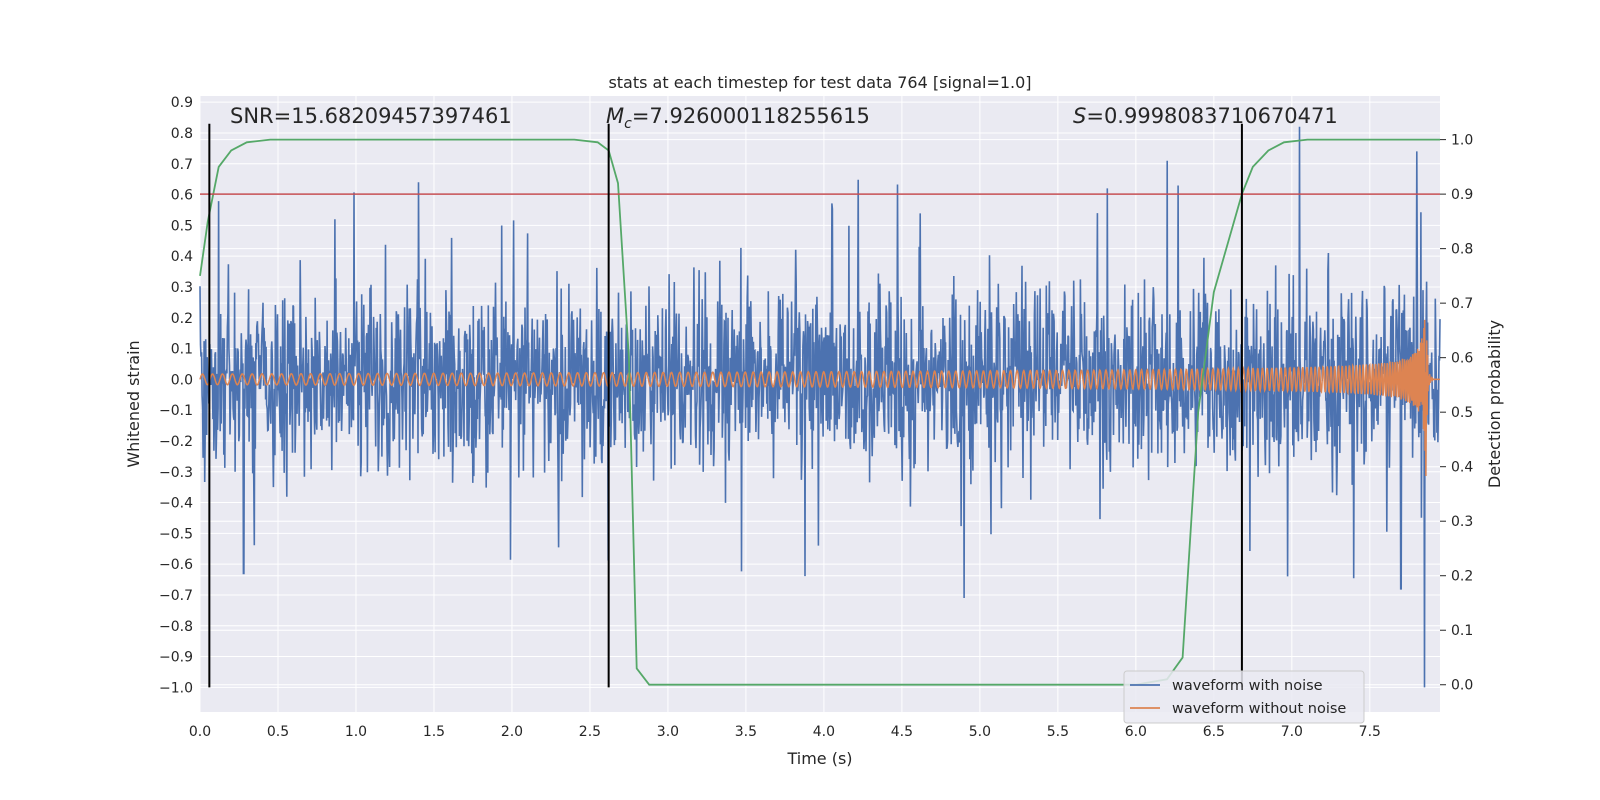 The image size is (1600, 800). Describe the element at coordinates (1462, 522) in the screenshot. I see `y-right-tick-label: 0.3` at that location.